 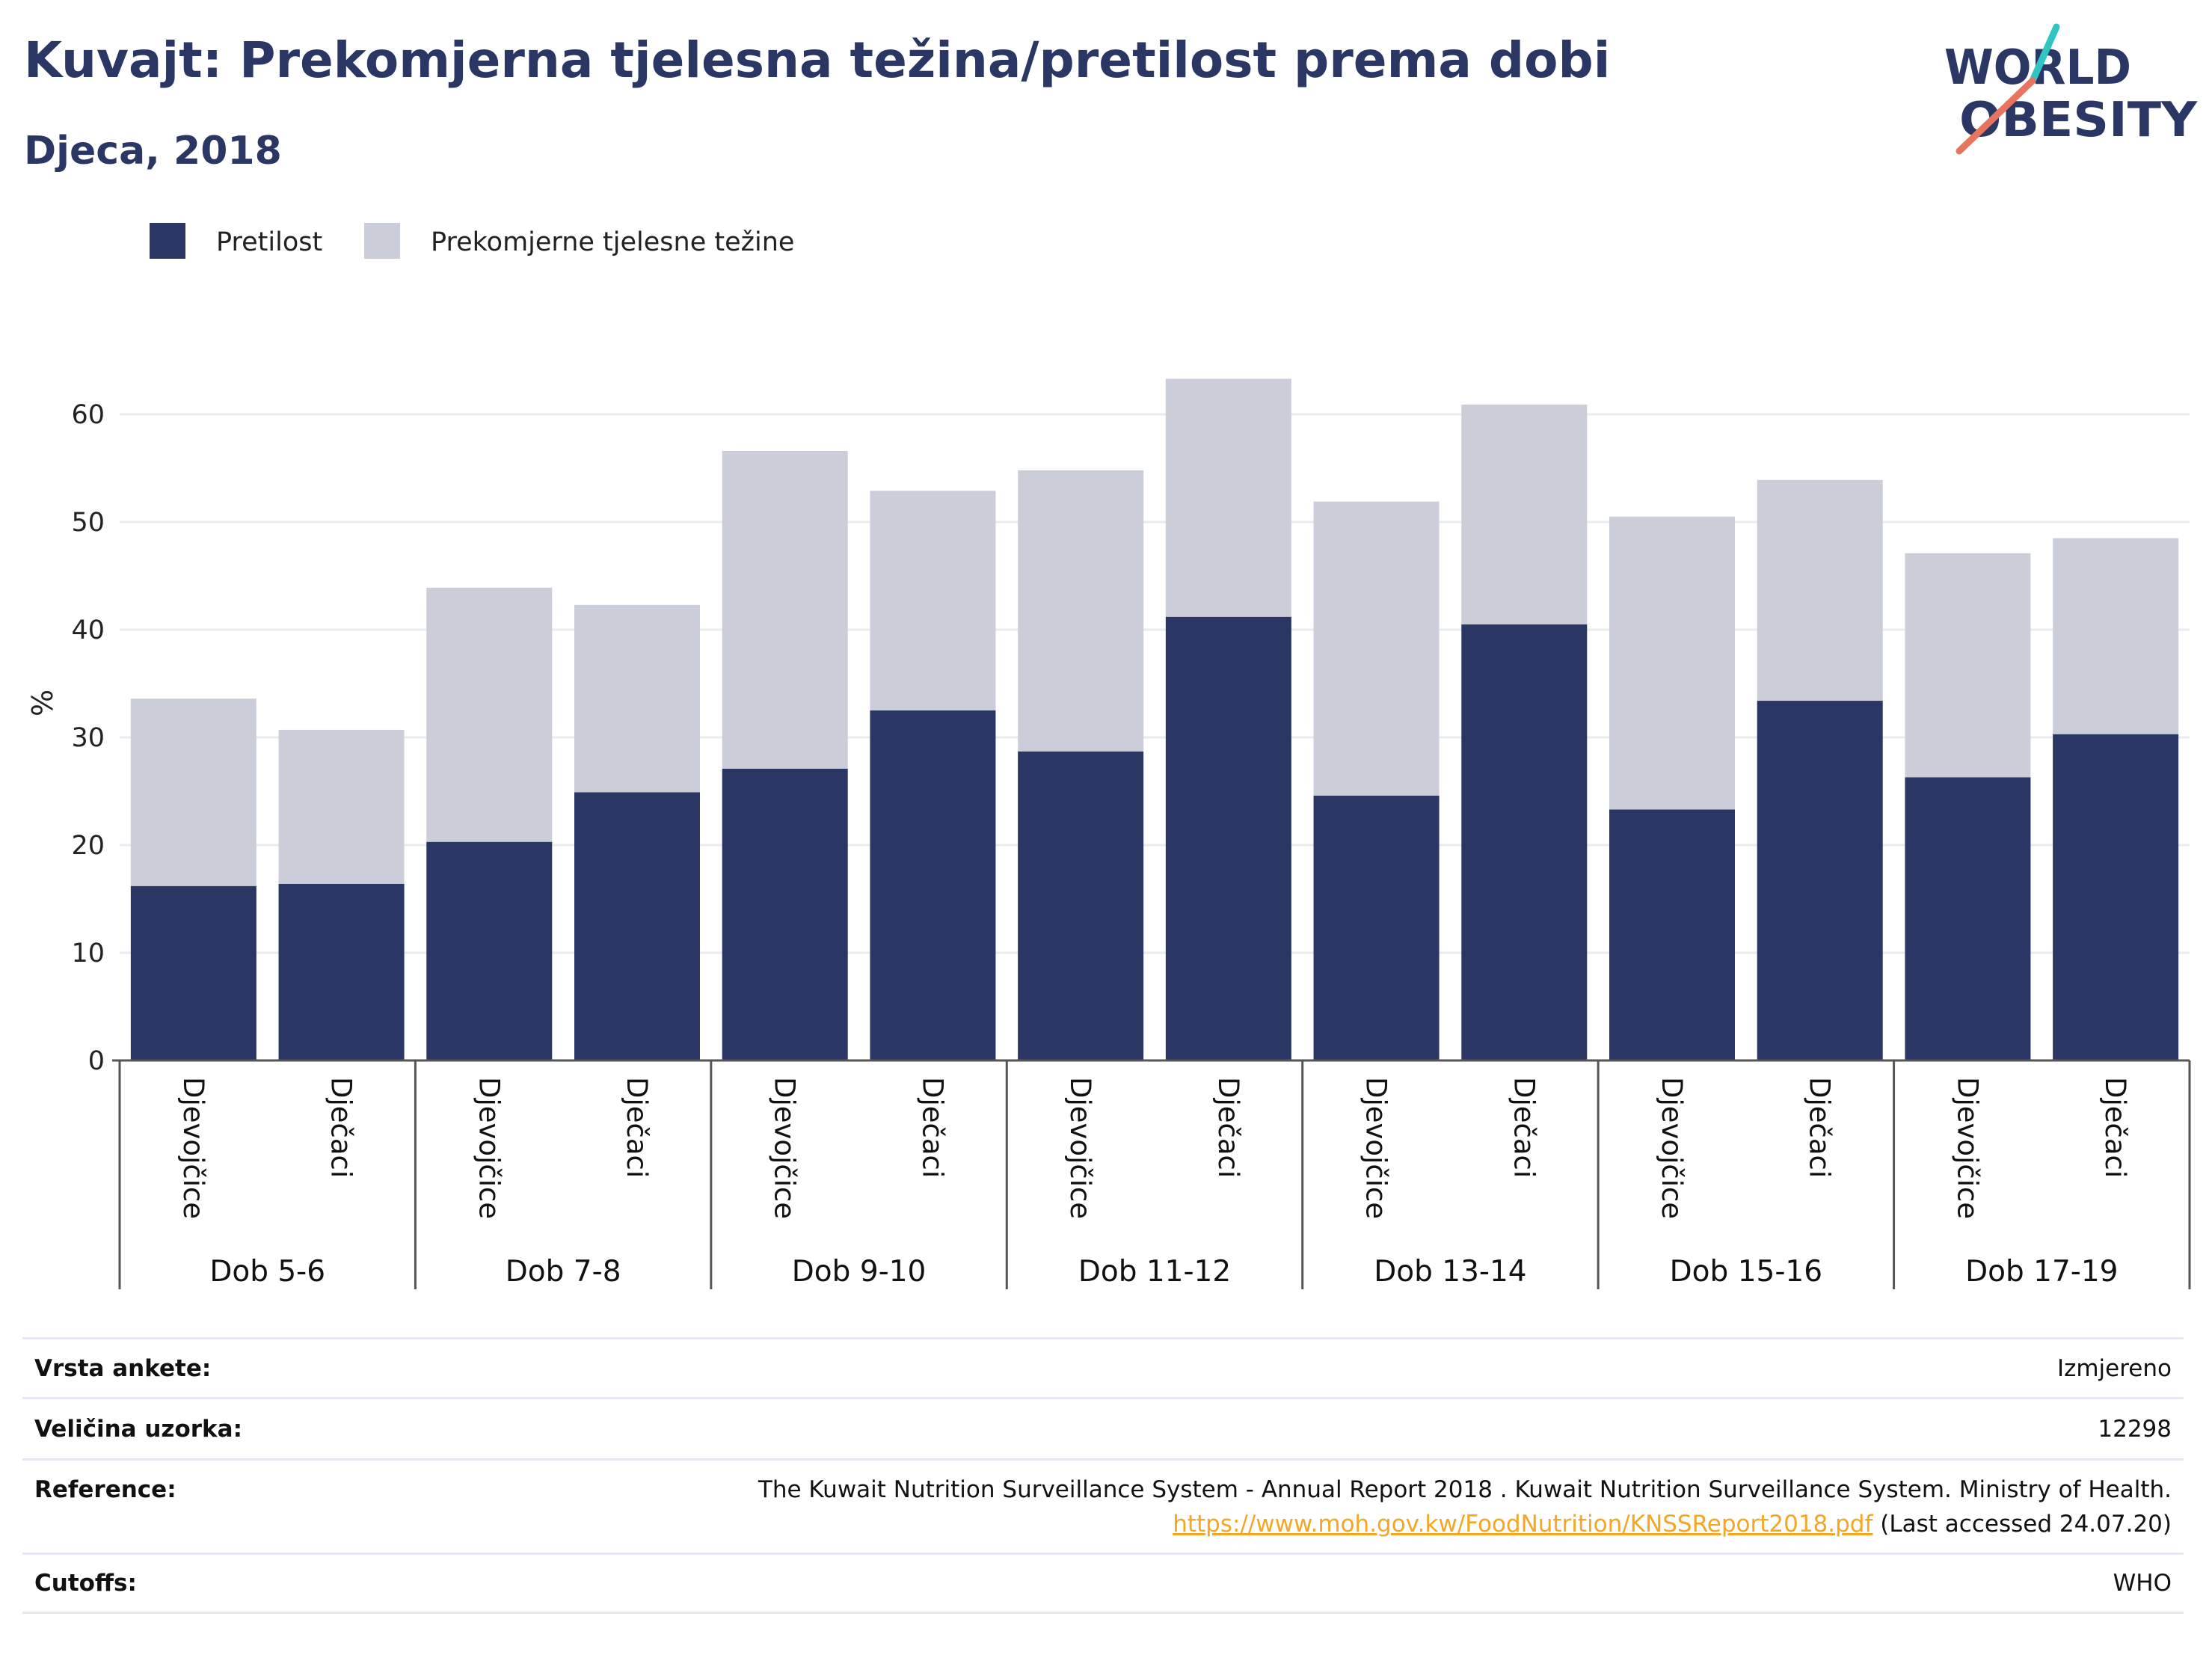 What do you see at coordinates (123, 1368) in the screenshot?
I see `survey-type-label: Vrsta ankete:` at bounding box center [123, 1368].